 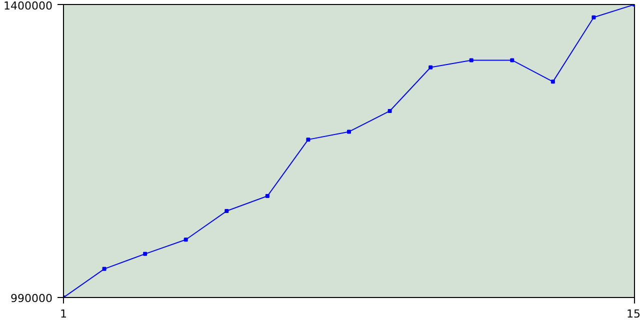 I want to click on x-tick-label: 15, so click(x=633, y=314).